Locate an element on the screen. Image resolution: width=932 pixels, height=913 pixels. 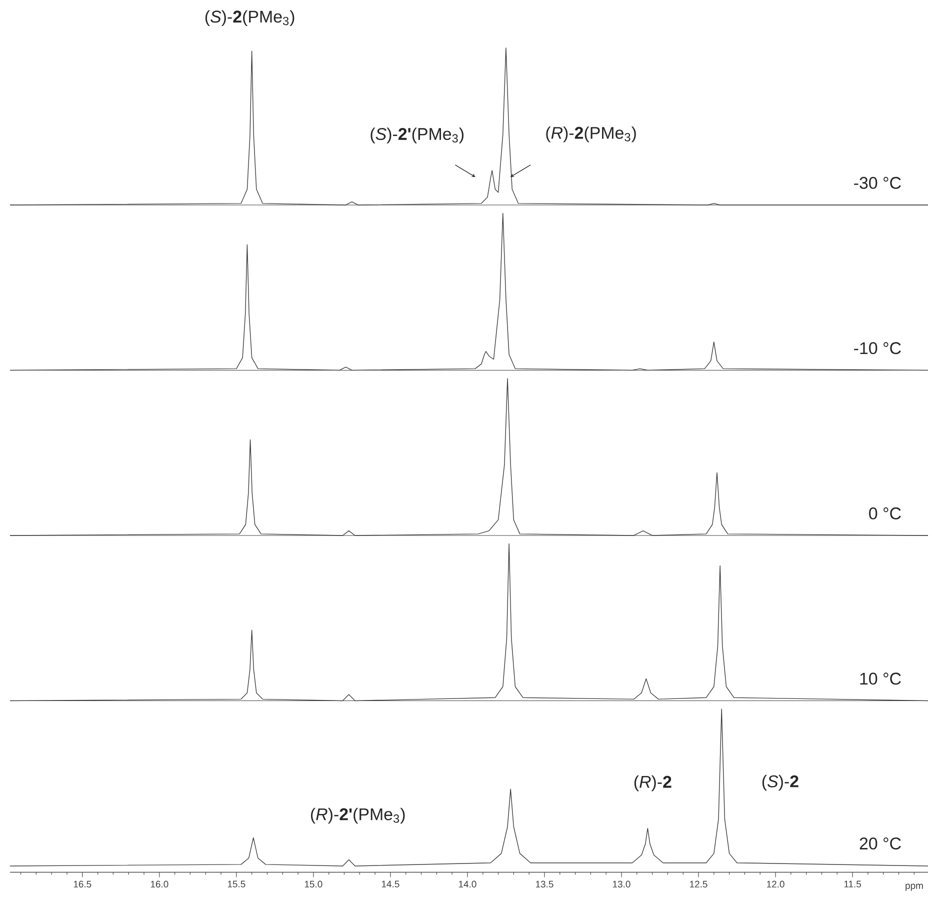
annotation: (R)-2'(PMe$_{3}$) is located at coordinates (358, 816).